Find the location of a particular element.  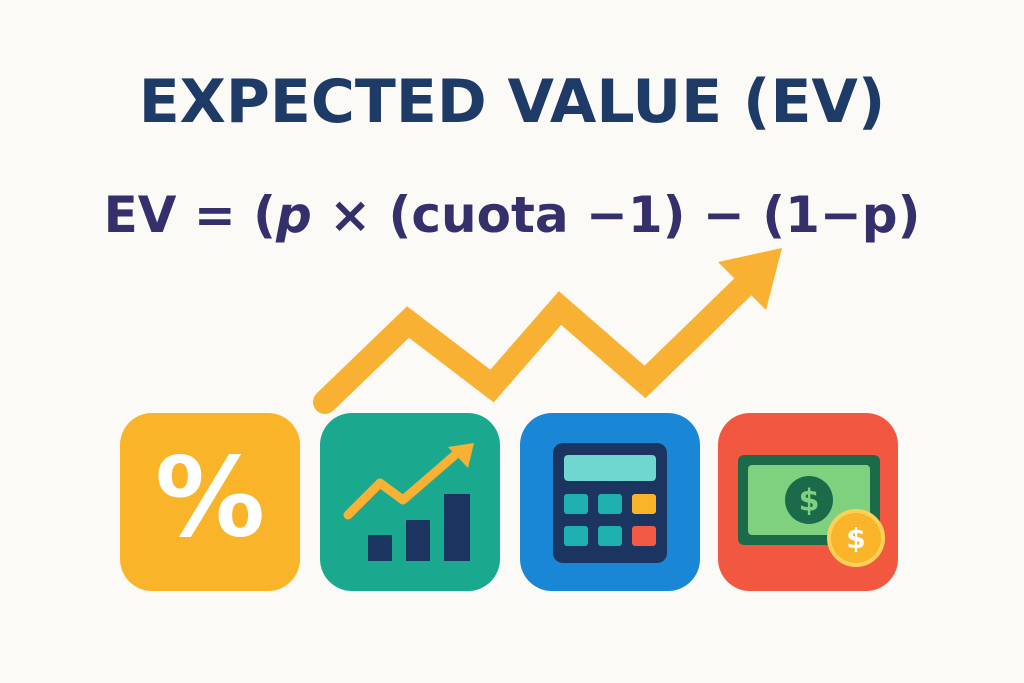

coin is located at coordinates (856, 538).